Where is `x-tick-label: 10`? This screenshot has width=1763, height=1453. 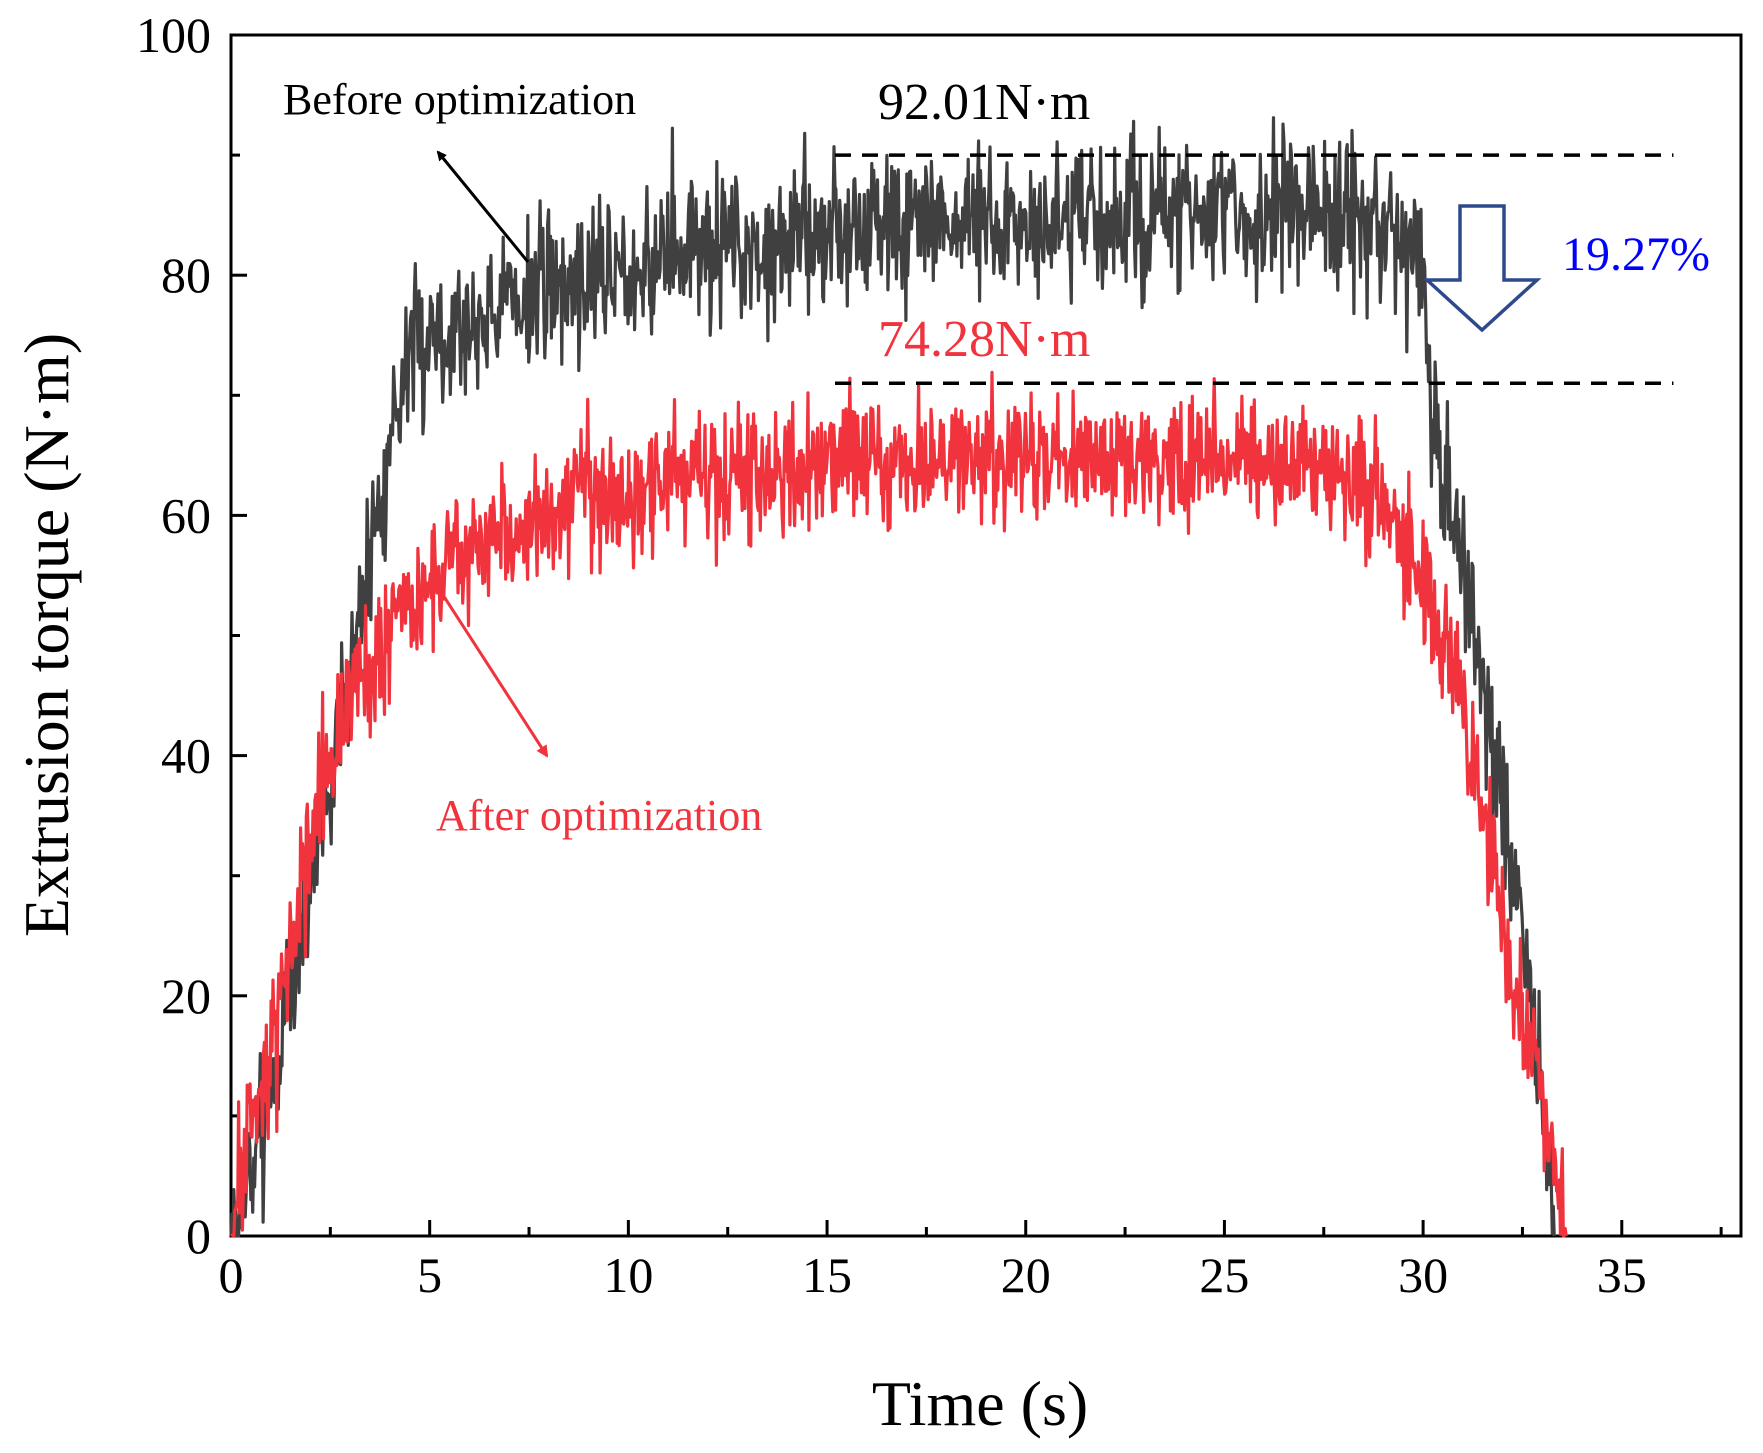 x-tick-label: 10 is located at coordinates (628, 1275).